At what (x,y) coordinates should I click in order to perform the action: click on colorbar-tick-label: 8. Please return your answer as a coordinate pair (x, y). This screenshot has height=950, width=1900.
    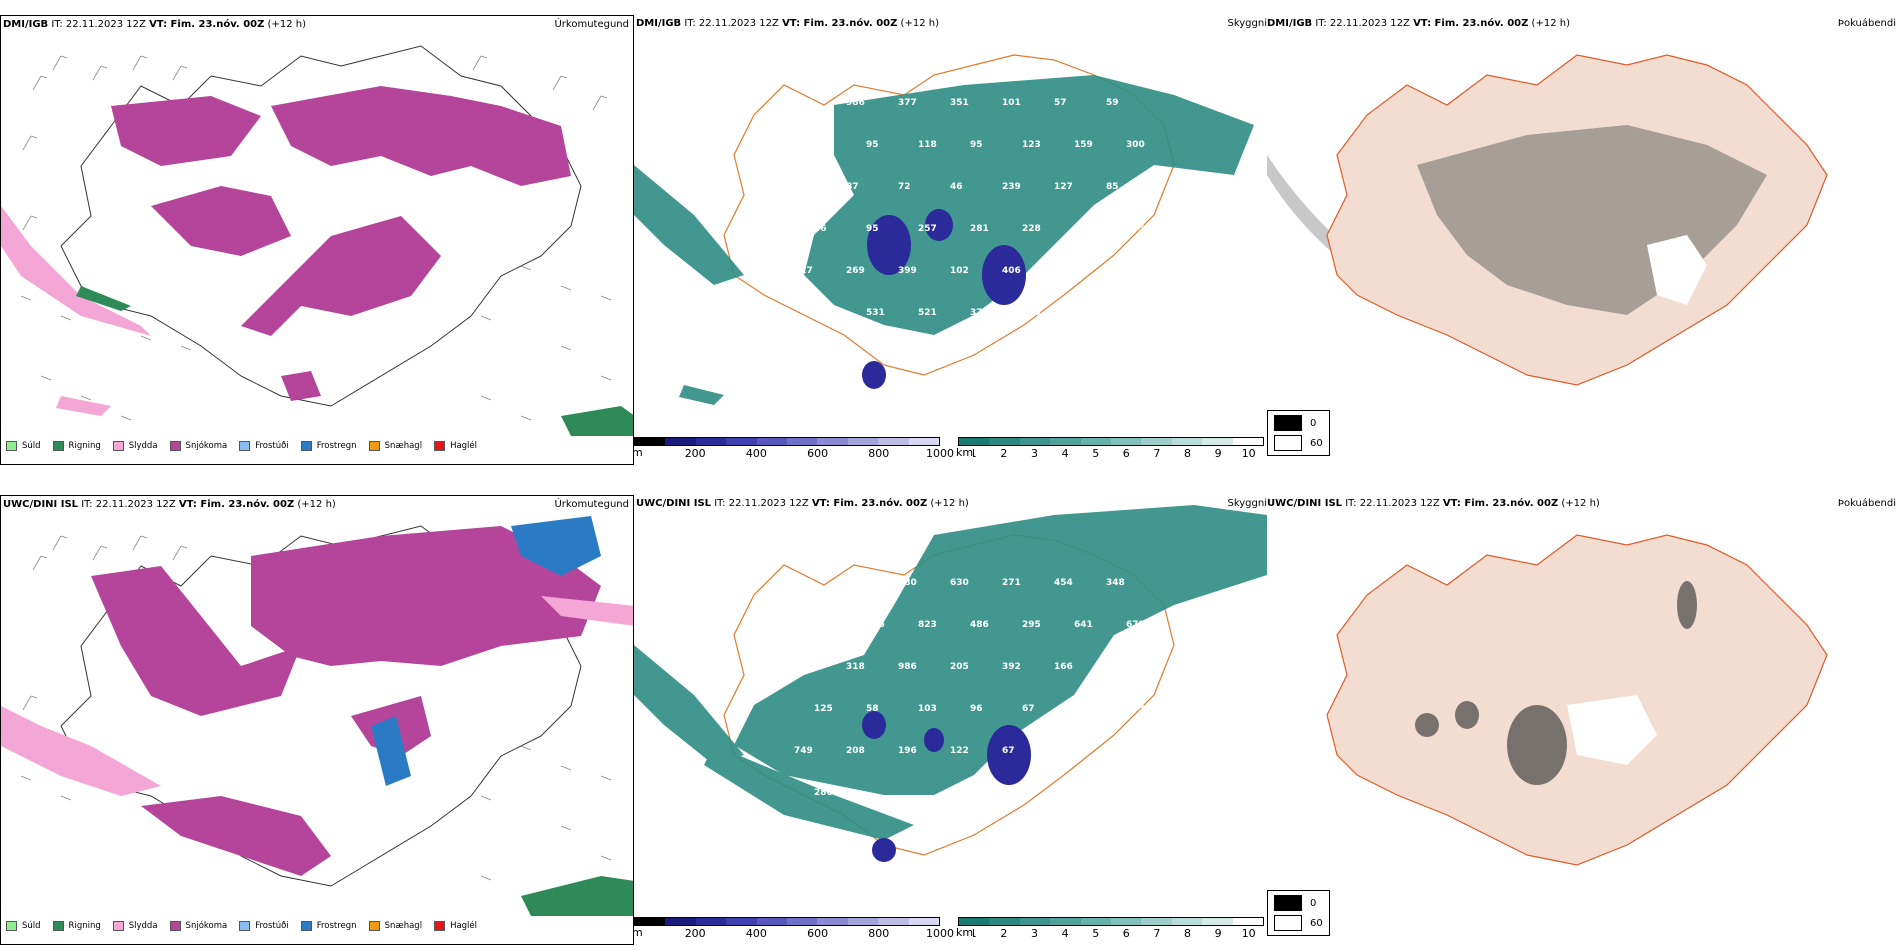
    Looking at the image, I should click on (1187, 453).